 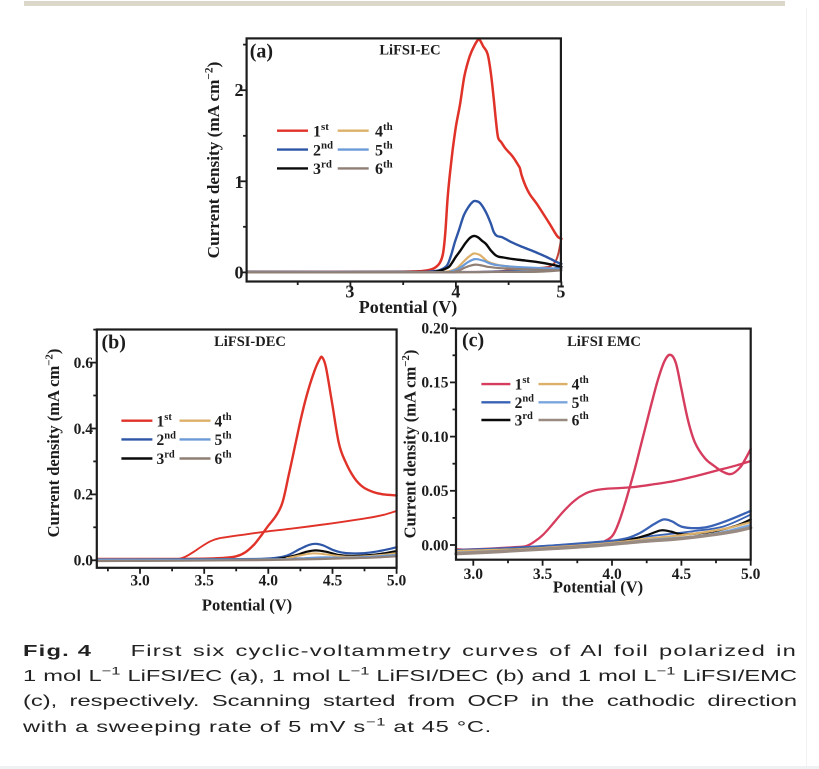 What do you see at coordinates (239, 272) in the screenshot?
I see `svg-text: 0` at bounding box center [239, 272].